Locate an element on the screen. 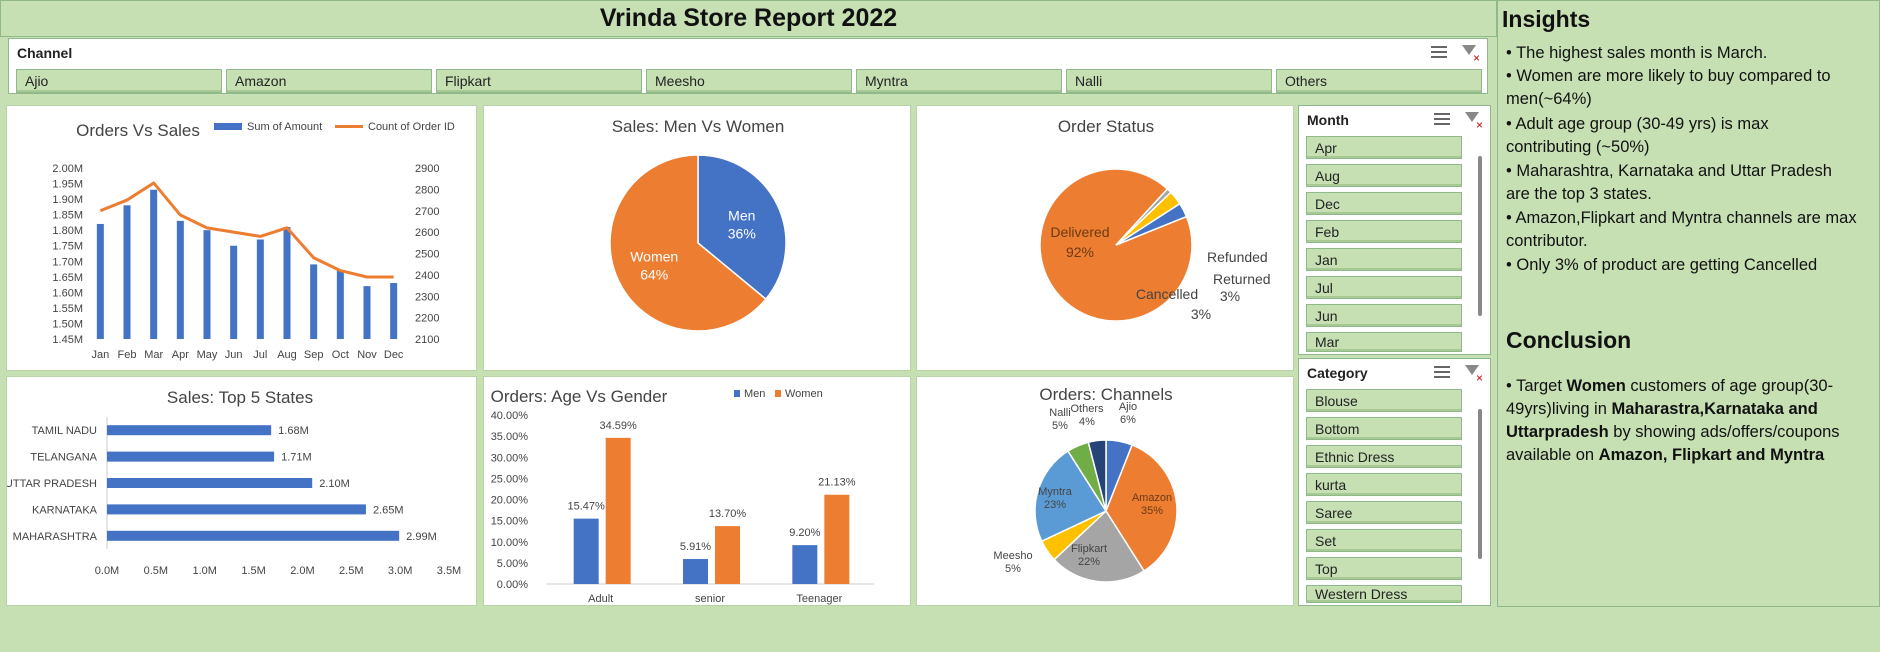 This screenshot has width=1880, height=652. month-item: Jun is located at coordinates (1384, 315).